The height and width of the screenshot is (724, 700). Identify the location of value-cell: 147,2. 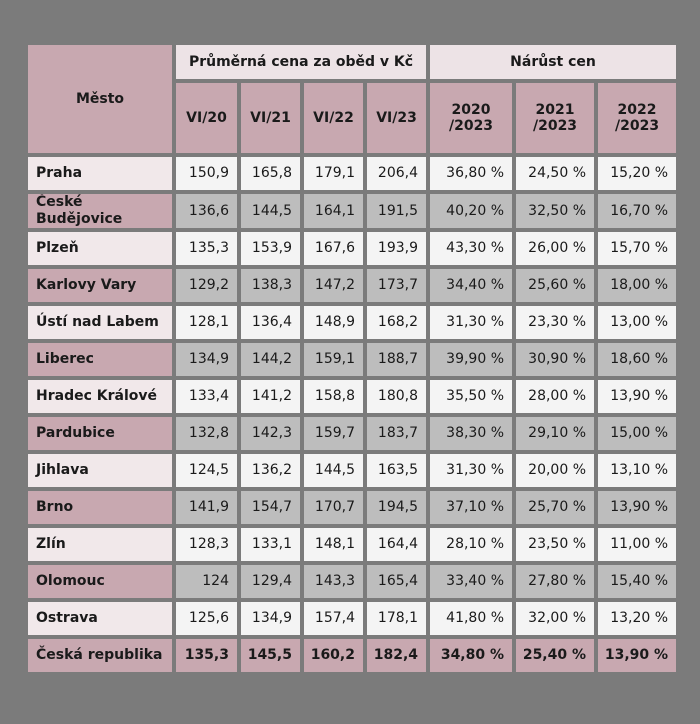
(333, 285).